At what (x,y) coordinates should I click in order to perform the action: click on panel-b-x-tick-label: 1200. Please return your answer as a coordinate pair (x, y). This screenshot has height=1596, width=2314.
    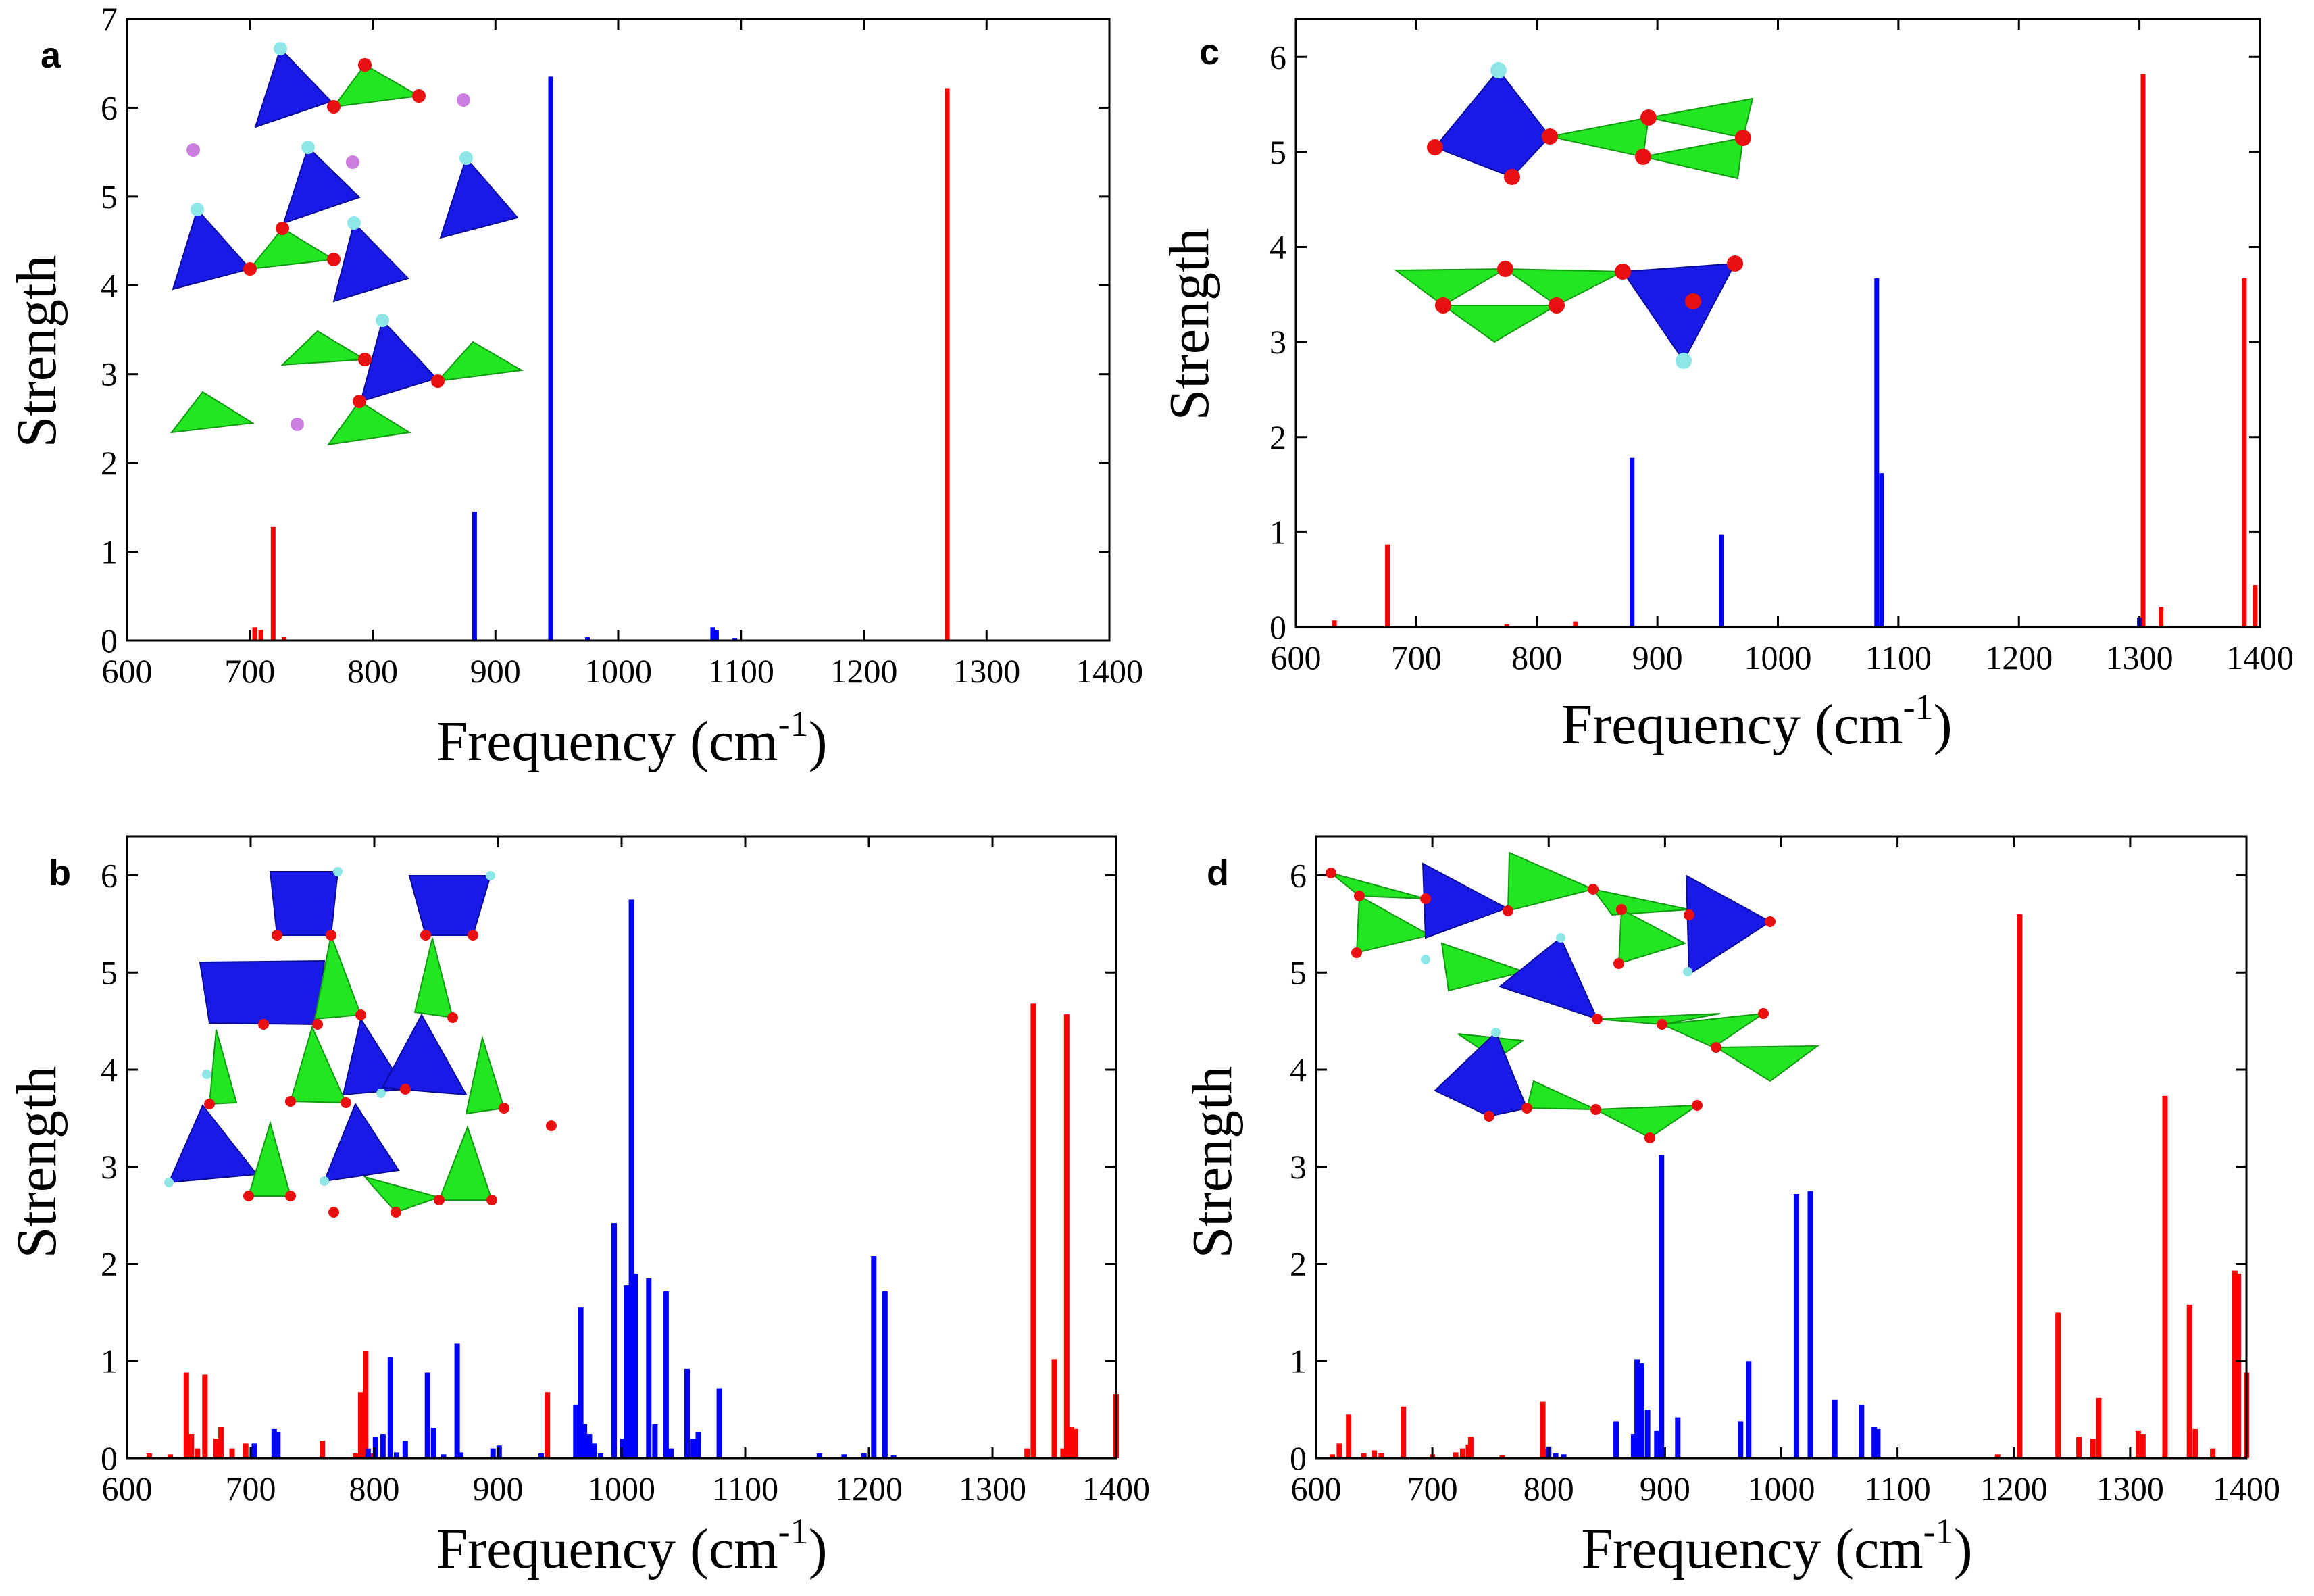
    Looking at the image, I should click on (869, 1489).